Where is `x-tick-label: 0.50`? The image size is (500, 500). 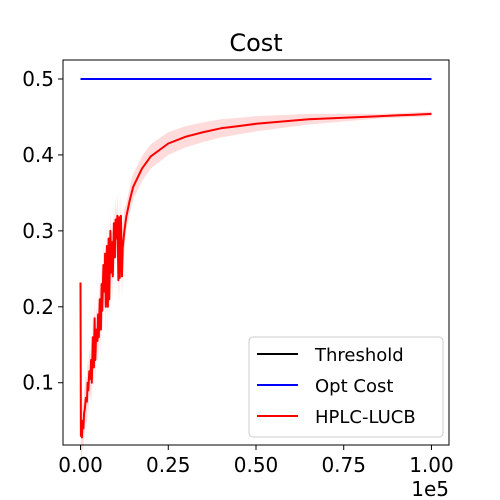
x-tick-label: 0.50 is located at coordinates (256, 465).